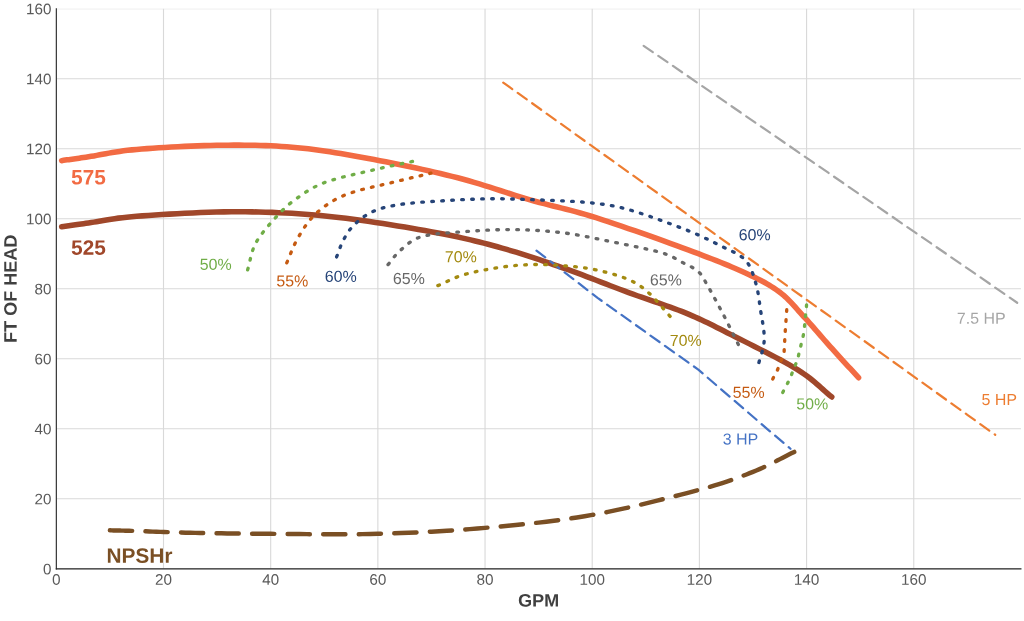 The height and width of the screenshot is (621, 1024). I want to click on y-tick-label: 140, so click(39, 79).